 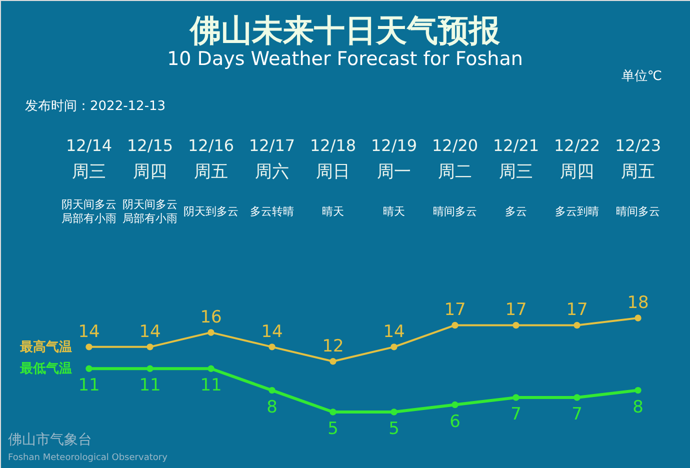 I want to click on text: 周六, so click(x=272, y=172).